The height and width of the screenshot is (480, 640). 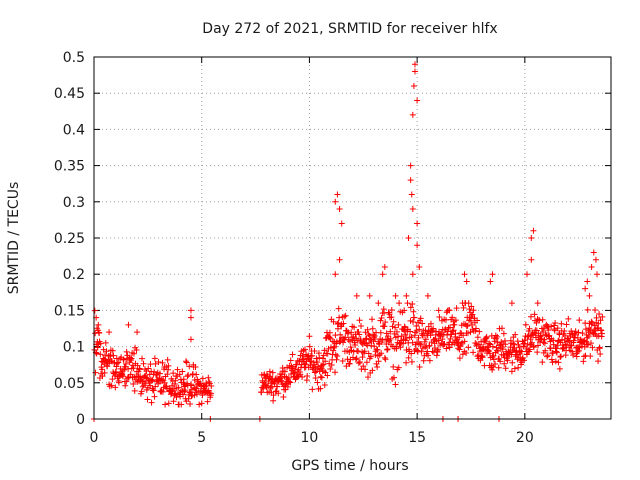 What do you see at coordinates (69, 239) in the screenshot?
I see `y-tick-label: 0.25` at bounding box center [69, 239].